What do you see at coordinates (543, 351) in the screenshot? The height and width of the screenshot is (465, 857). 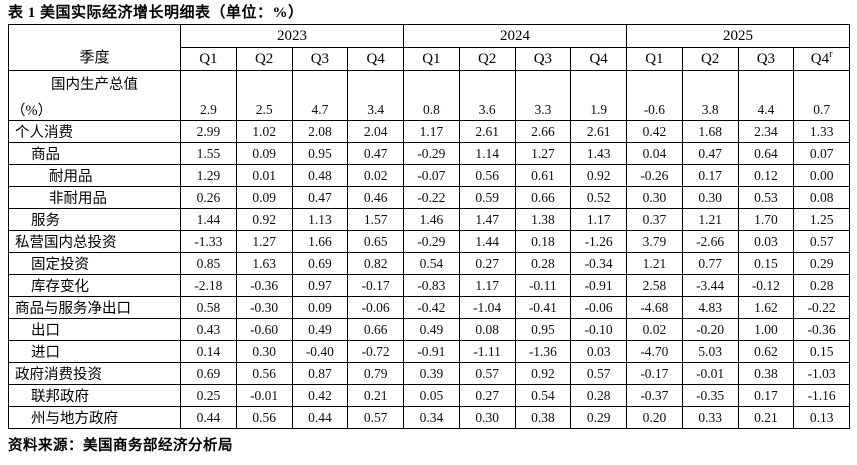 I see `value-cell: -1.36` at bounding box center [543, 351].